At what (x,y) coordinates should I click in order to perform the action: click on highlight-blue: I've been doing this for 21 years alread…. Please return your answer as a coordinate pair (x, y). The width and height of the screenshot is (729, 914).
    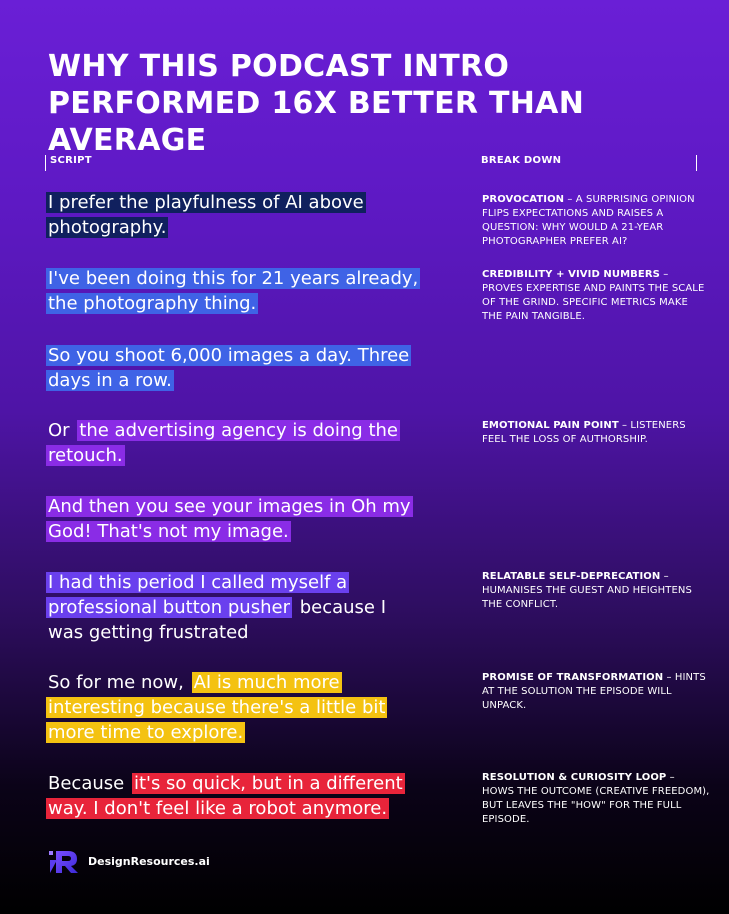
    Looking at the image, I should click on (233, 291).